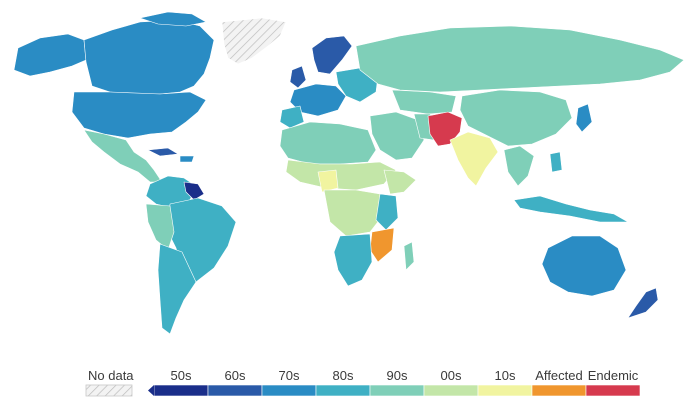 This screenshot has height=404, width=700. What do you see at coordinates (292, 117) in the screenshot?
I see `region-iberia` at bounding box center [292, 117].